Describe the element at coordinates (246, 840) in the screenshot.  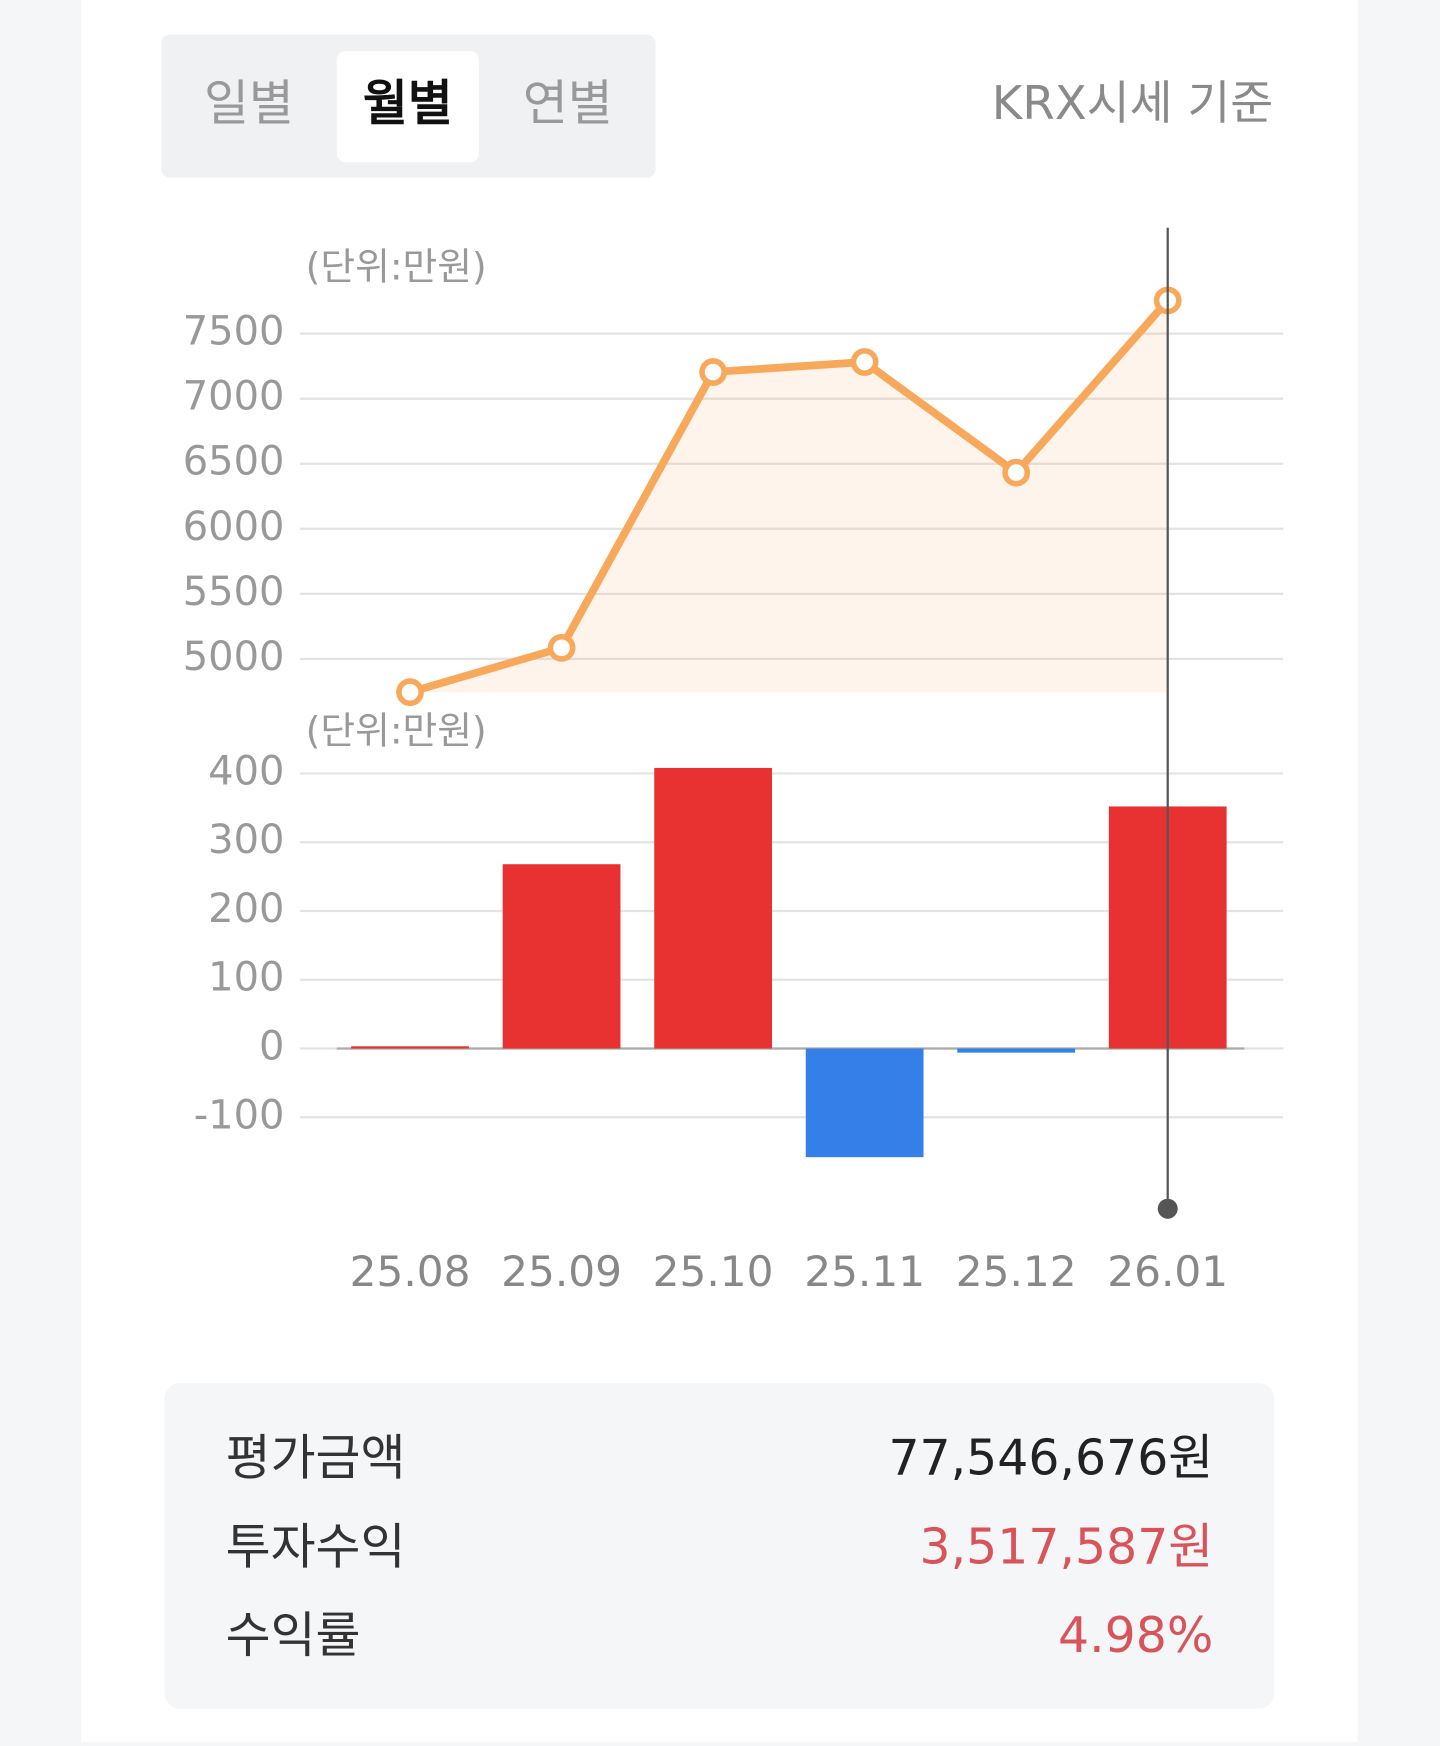
I see `y-tick-label: 300` at that location.